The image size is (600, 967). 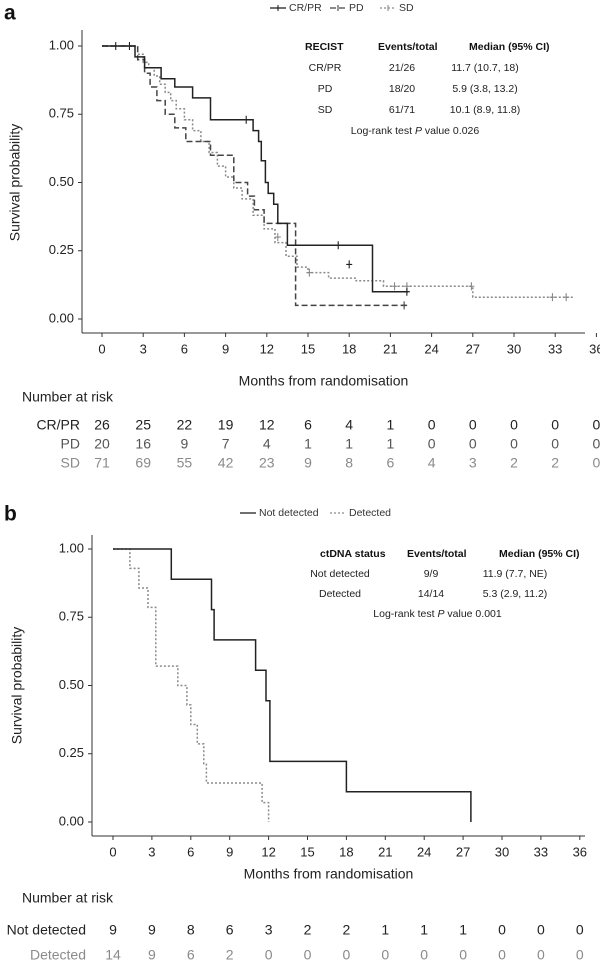 What do you see at coordinates (324, 47) in the screenshot?
I see `summary-header: RECIST` at bounding box center [324, 47].